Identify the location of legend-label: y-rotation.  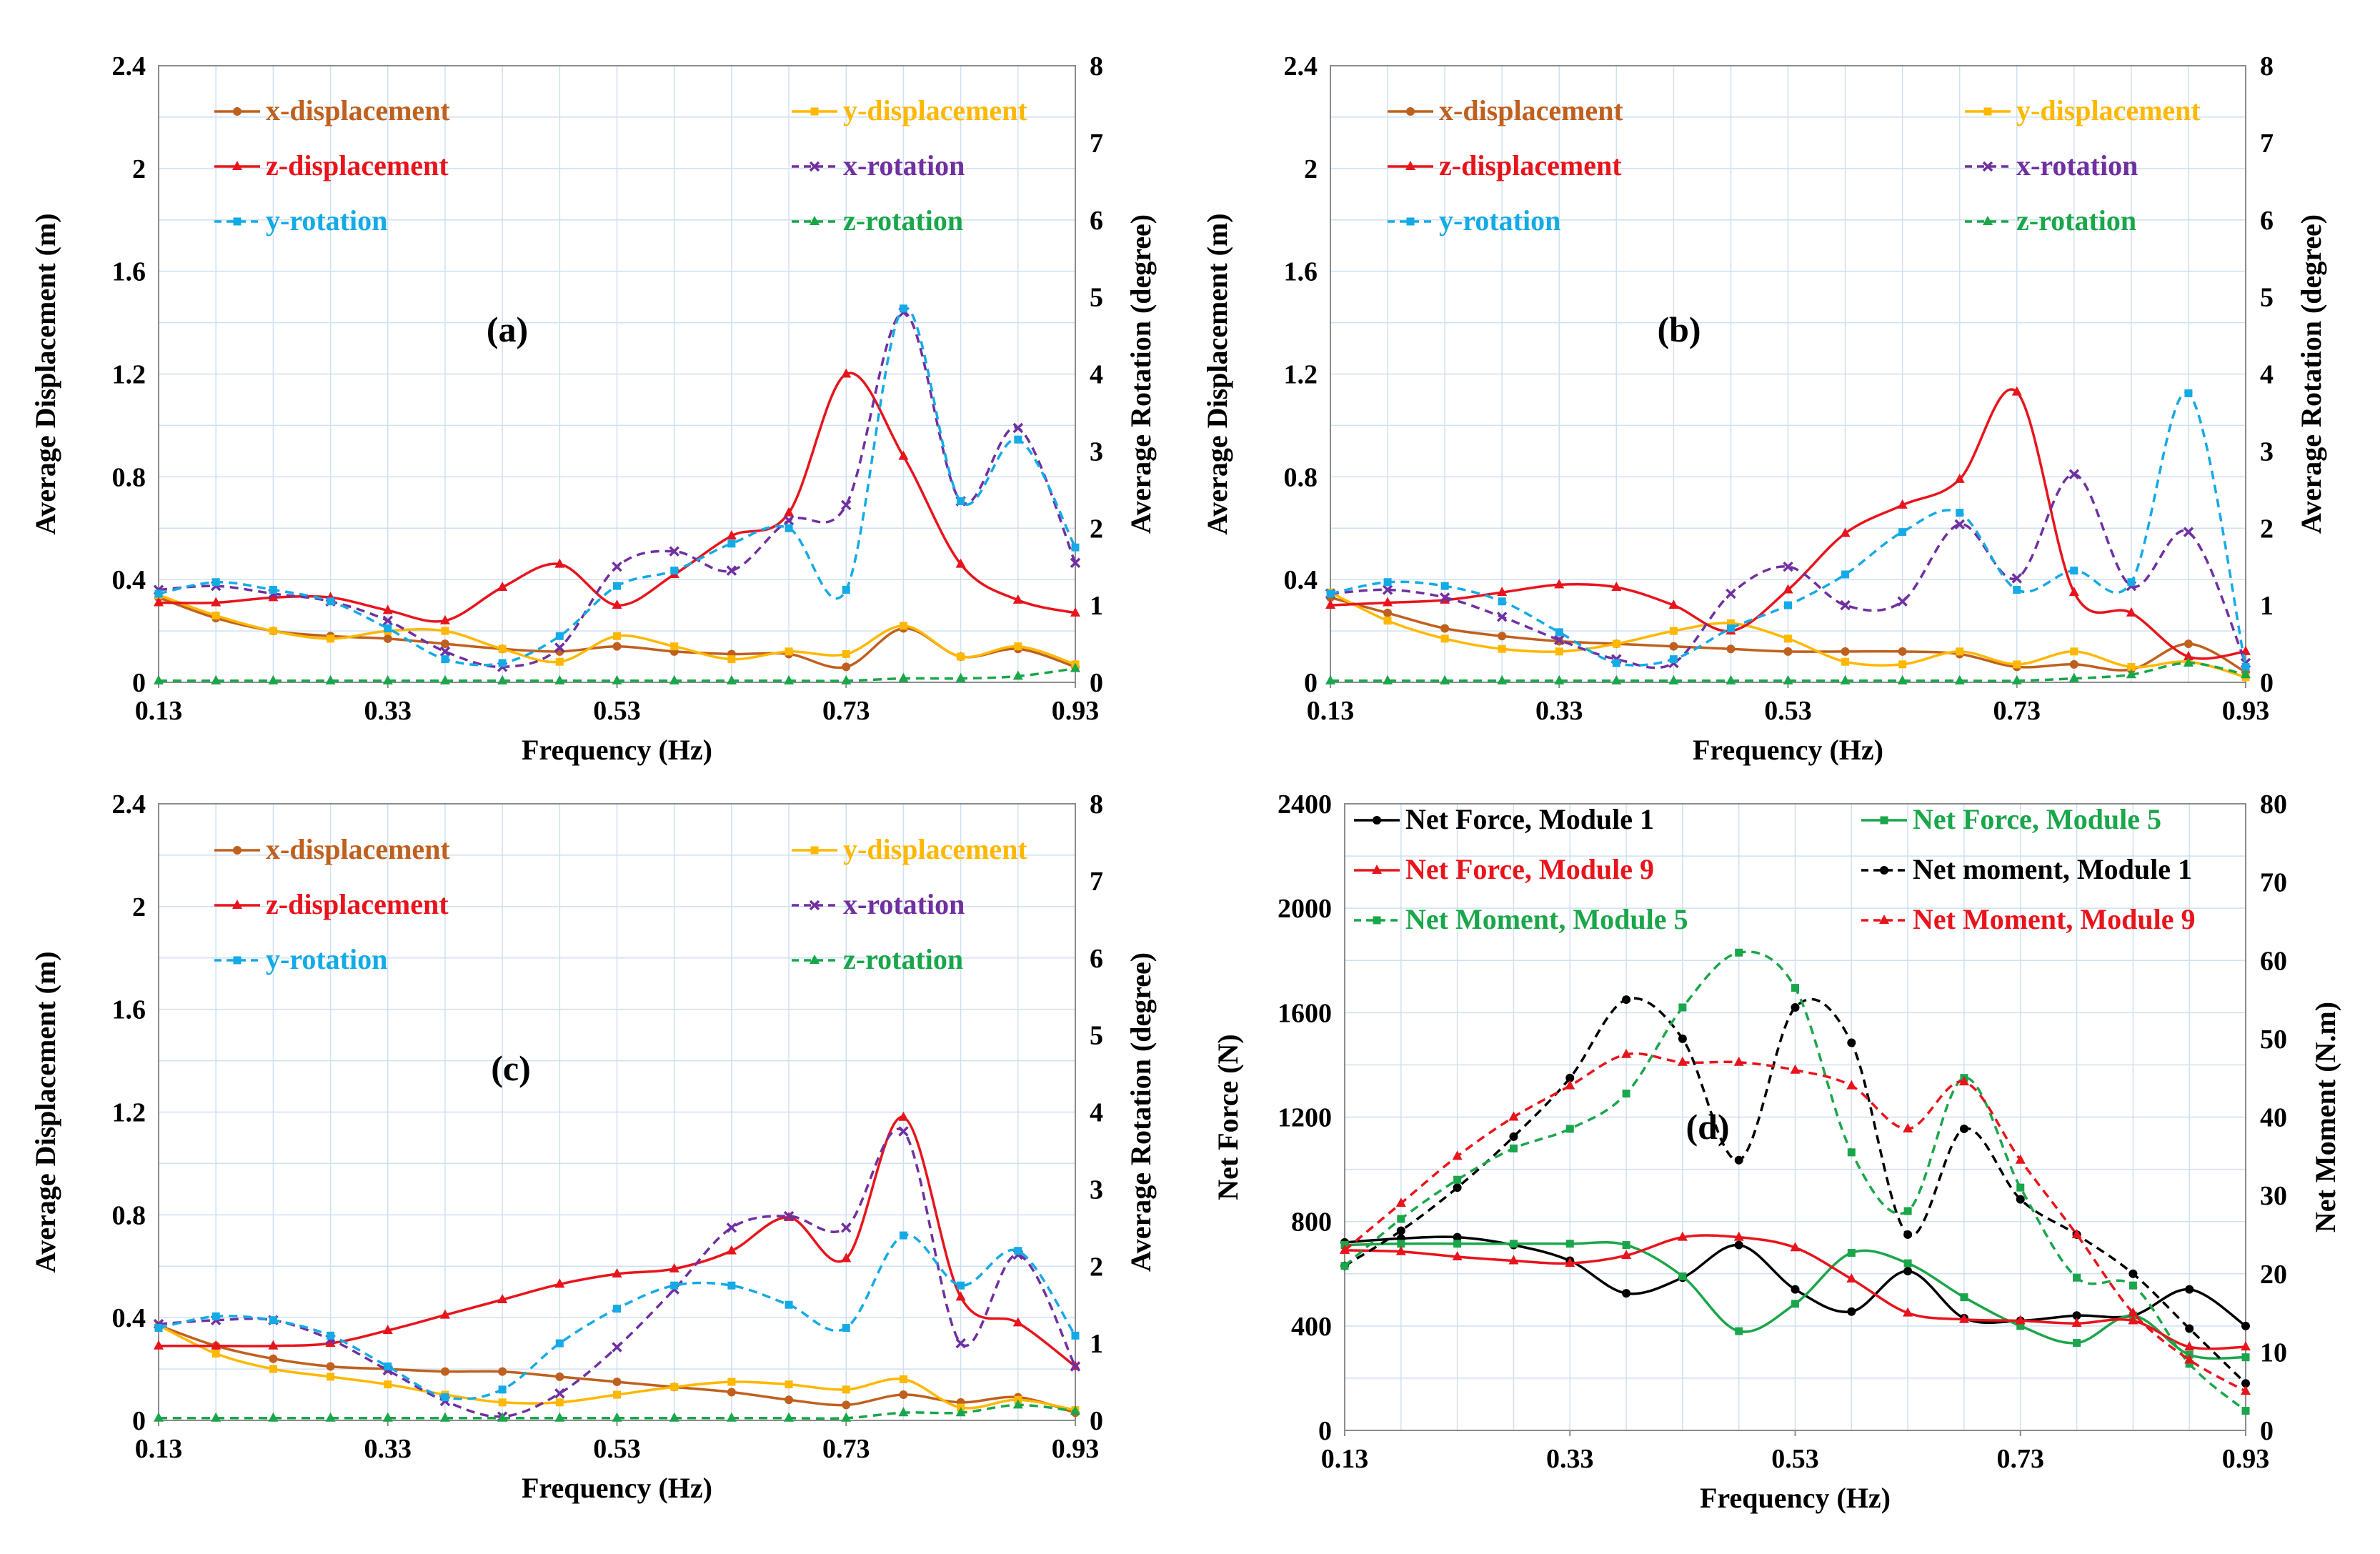
(326, 959).